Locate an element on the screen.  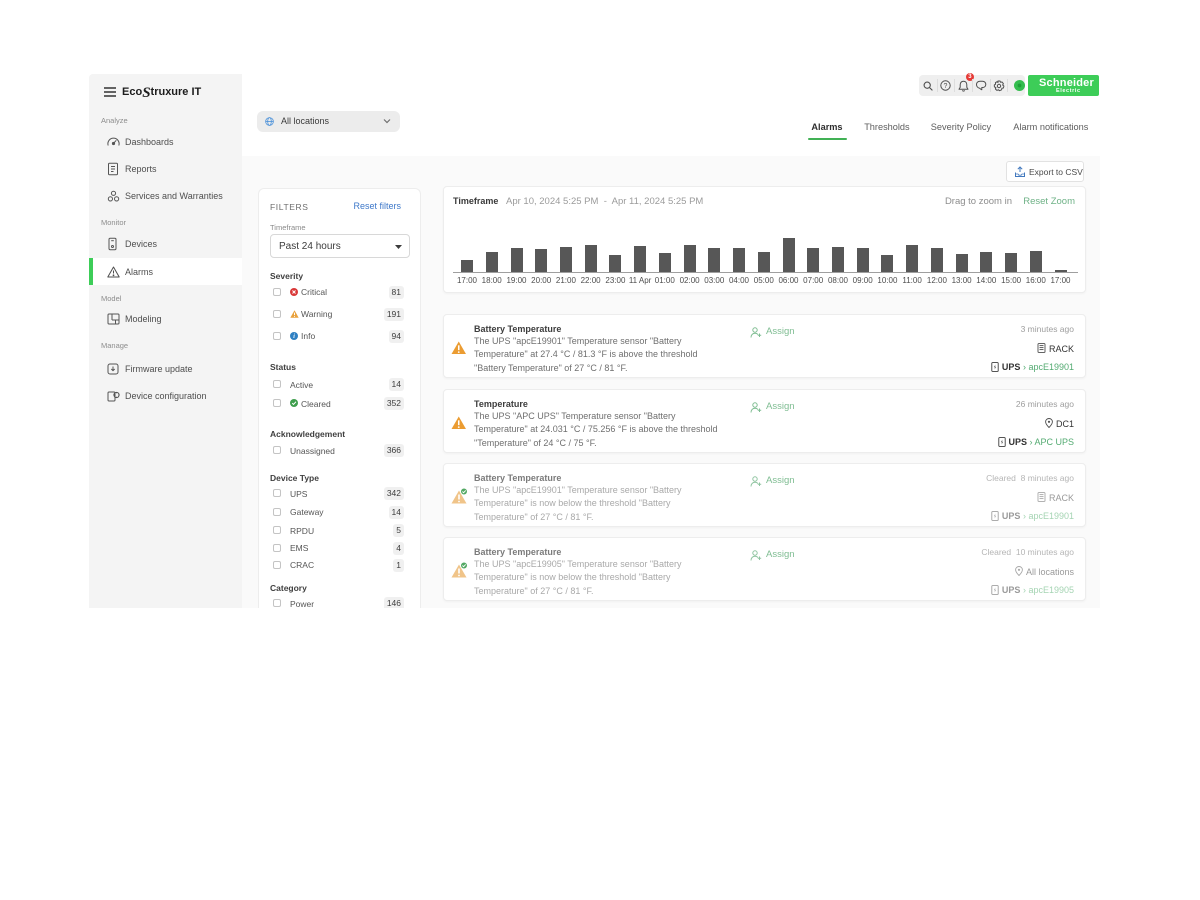
svg-text: i is located at coordinates (294, 337).